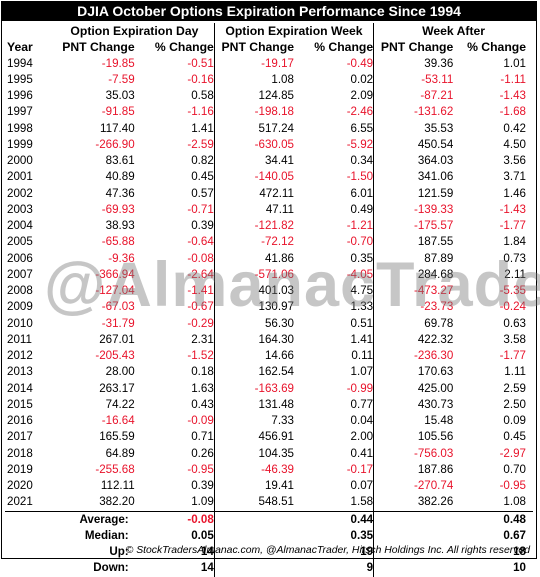  I want to click on week-pct-cell: 0.02, so click(334, 79).